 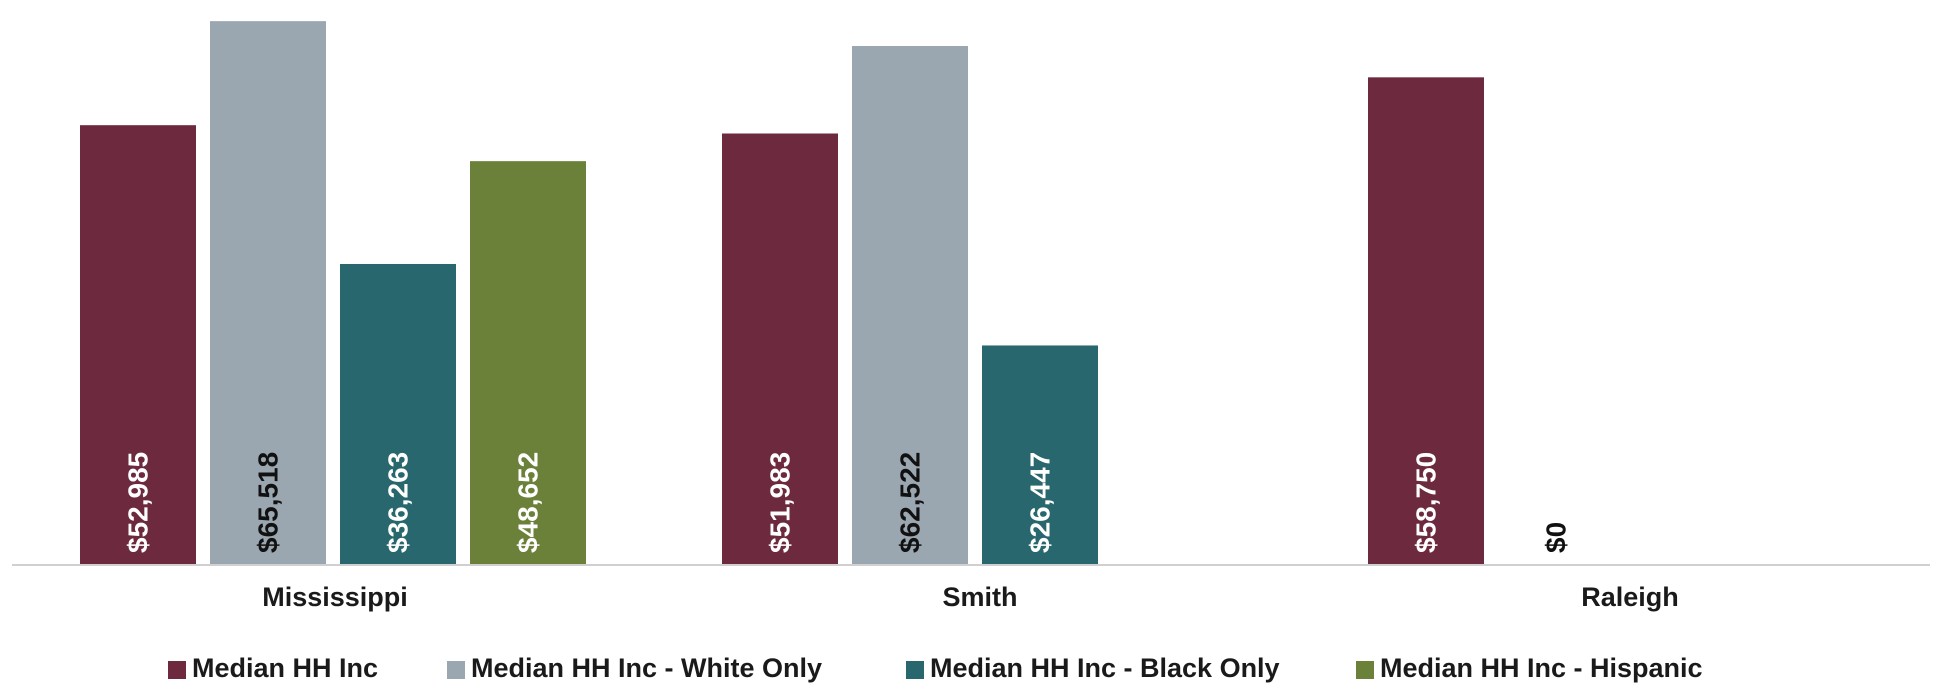 What do you see at coordinates (910, 306) in the screenshot?
I see `bar-smith-median-hh-inc-white-only` at bounding box center [910, 306].